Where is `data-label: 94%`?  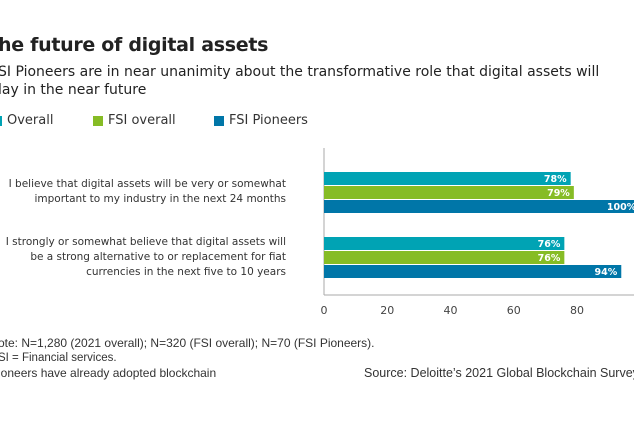
data-label: 94% is located at coordinates (606, 272).